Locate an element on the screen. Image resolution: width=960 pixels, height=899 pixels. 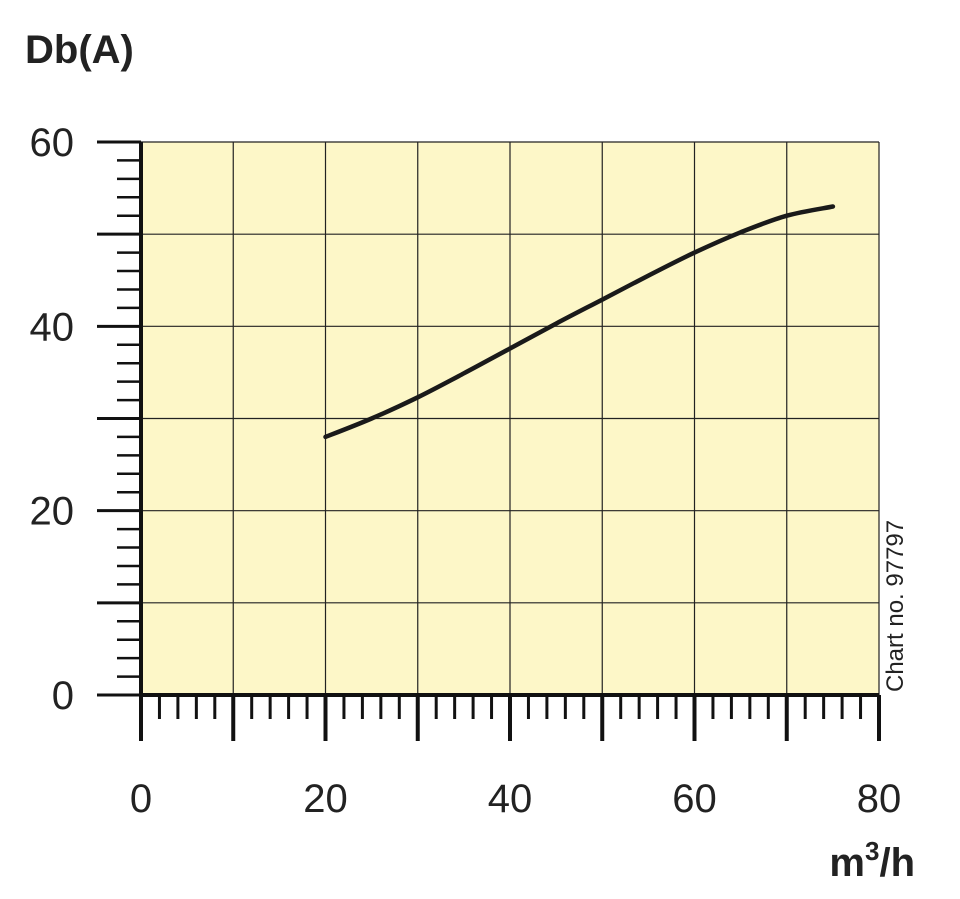
x-axis-title-base: m is located at coordinates (847, 863).